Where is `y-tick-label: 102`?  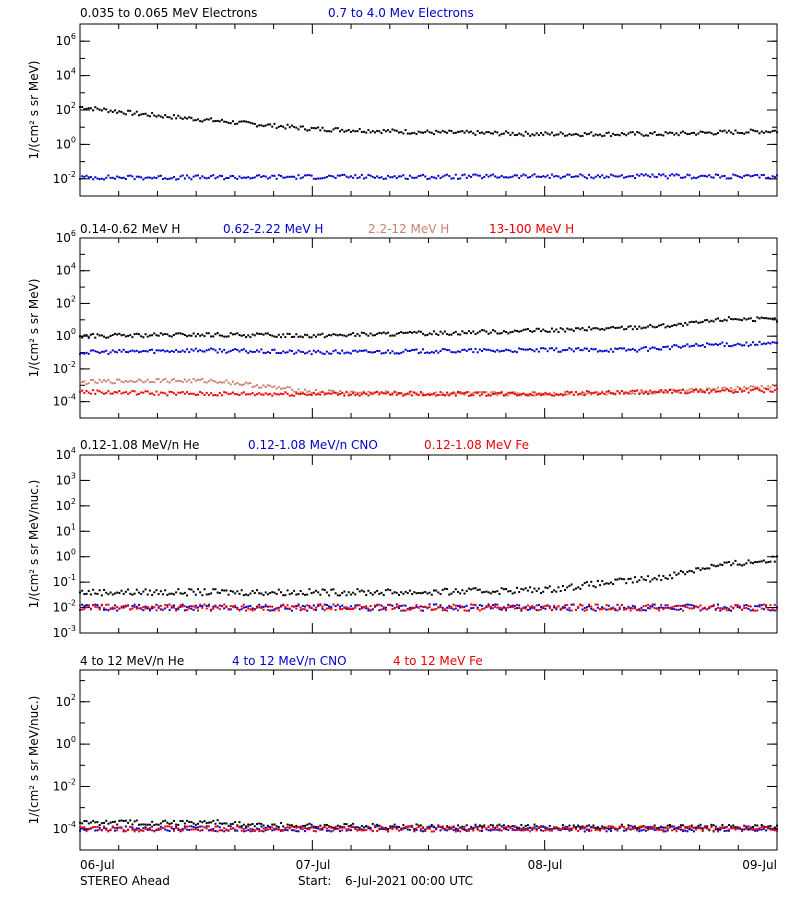
y-tick-label: 102 is located at coordinates (66, 109).